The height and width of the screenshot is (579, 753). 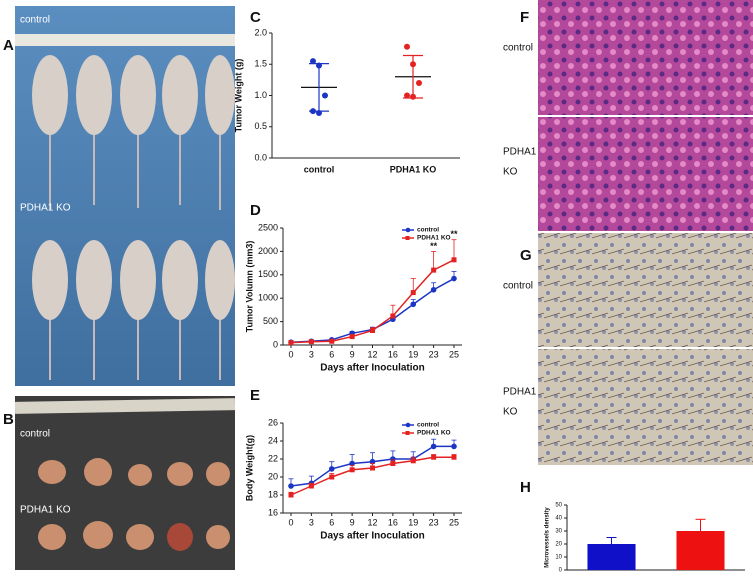 I want to click on y-tick-label: 2000, so click(x=268, y=251).